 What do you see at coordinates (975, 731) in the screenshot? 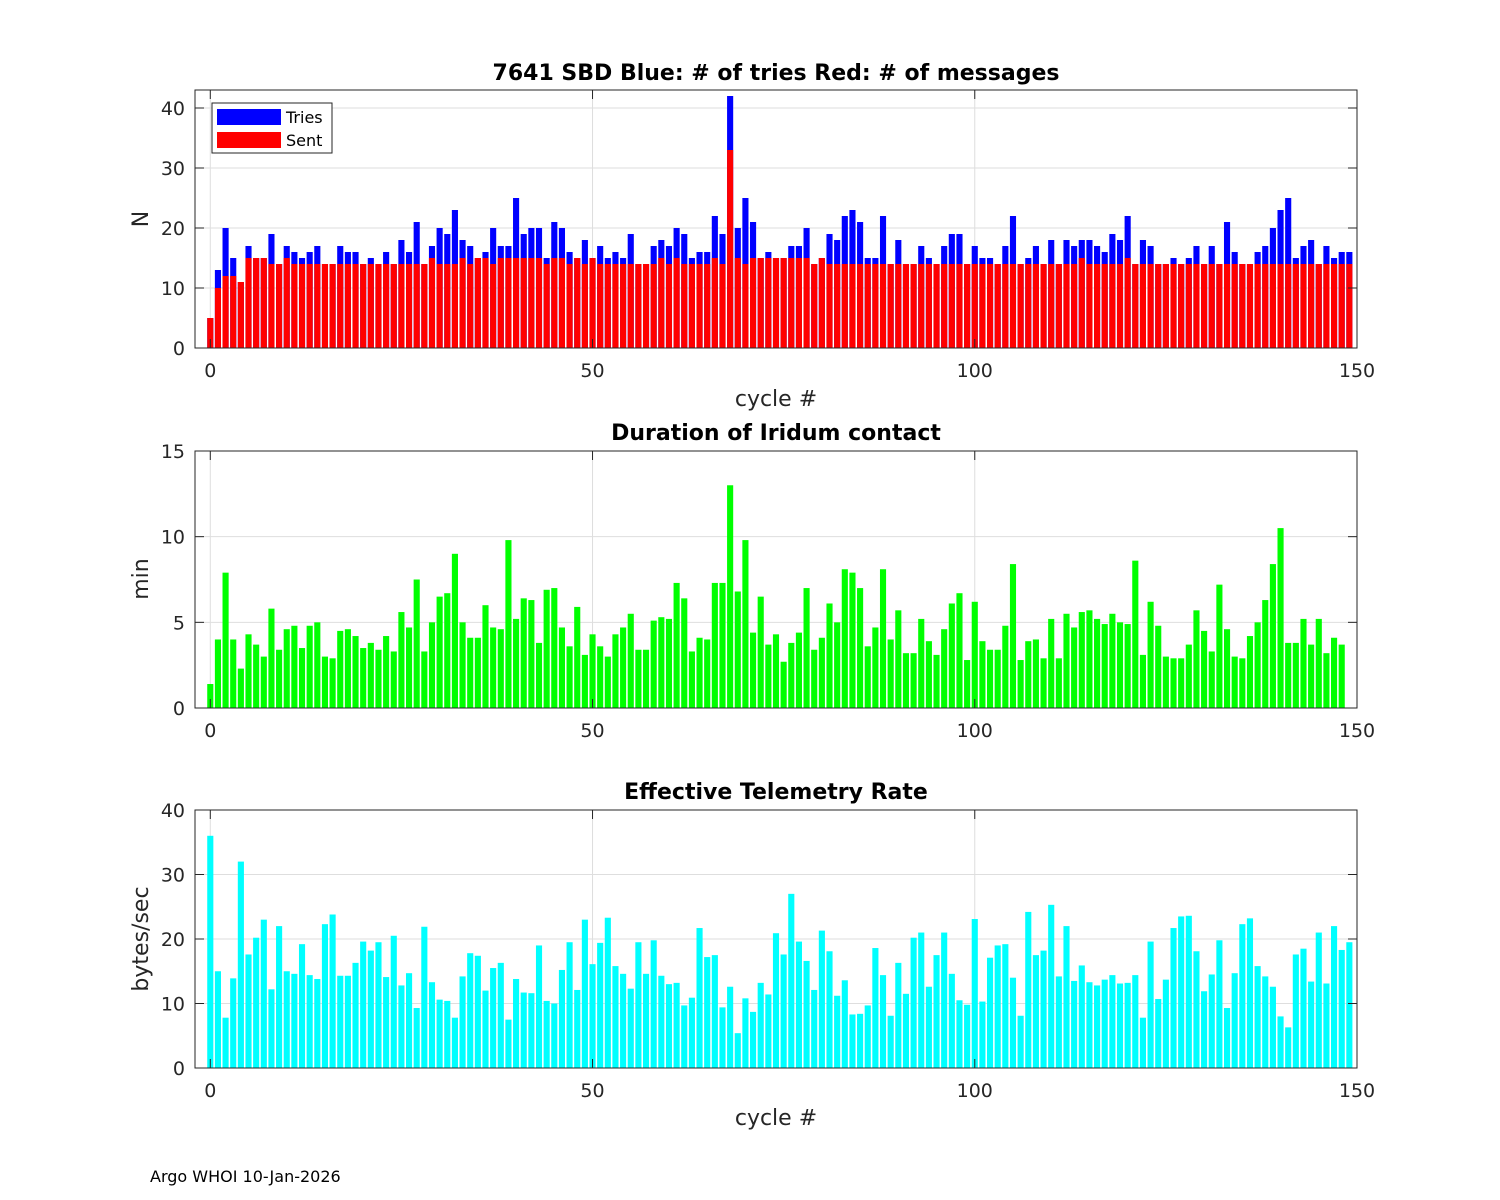
I see `x-tick-label: 100` at bounding box center [975, 731].